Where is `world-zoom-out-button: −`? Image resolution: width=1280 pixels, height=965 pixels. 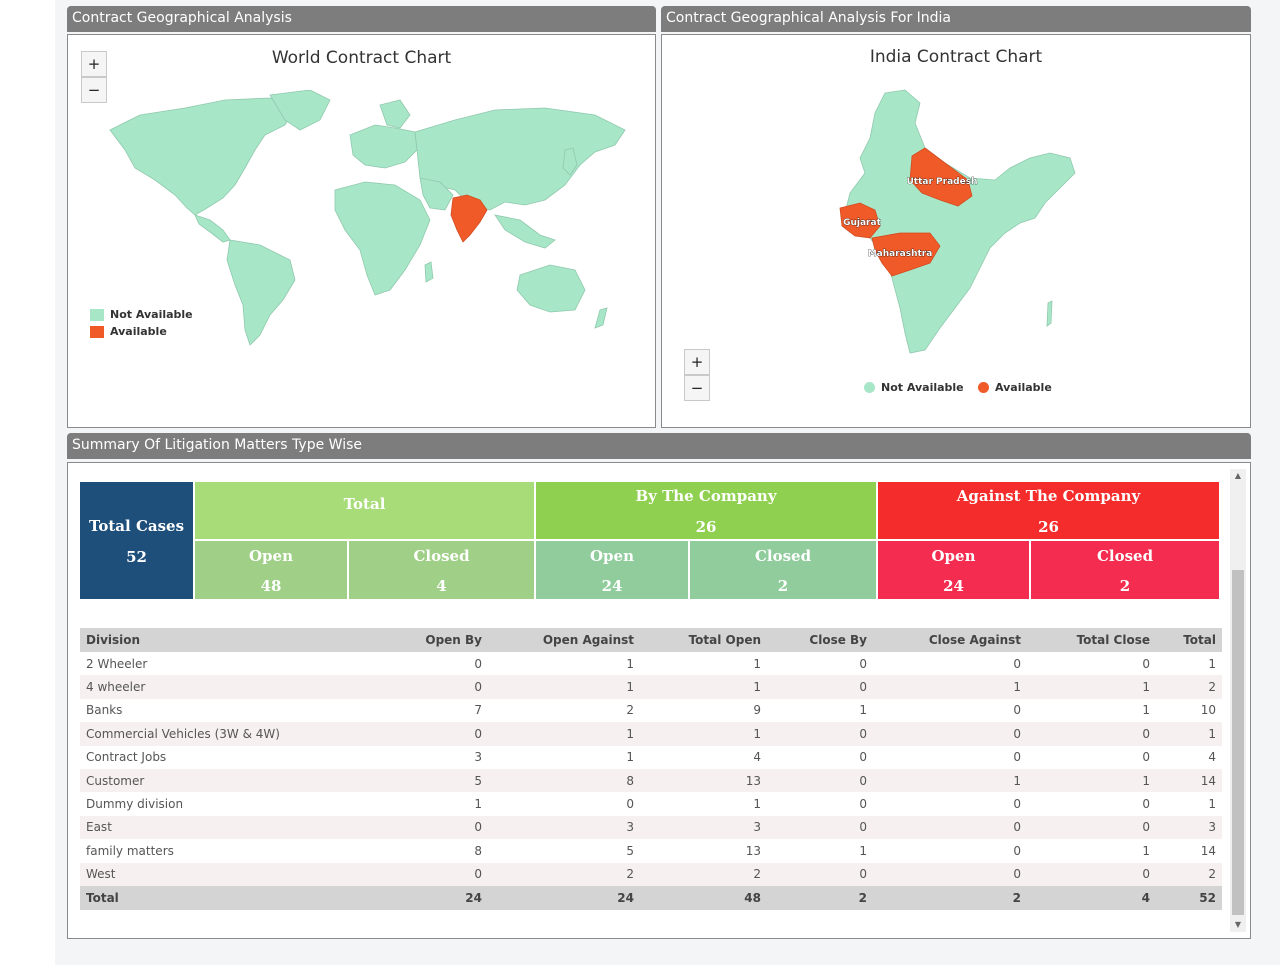 world-zoom-out-button: − is located at coordinates (94, 90).